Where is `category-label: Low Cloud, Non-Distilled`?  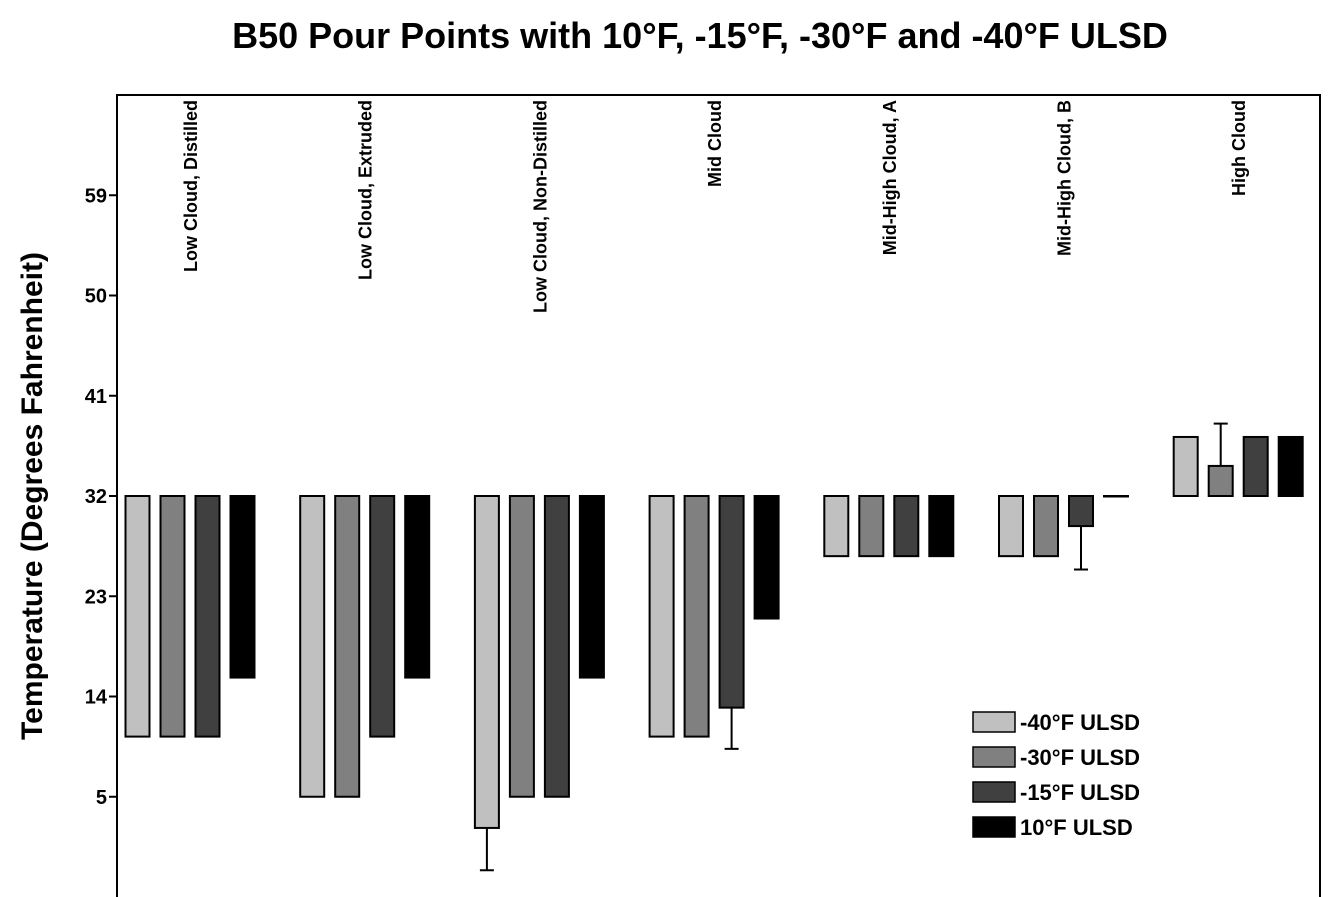
category-label: Low Cloud, Non-Distilled is located at coordinates (540, 206).